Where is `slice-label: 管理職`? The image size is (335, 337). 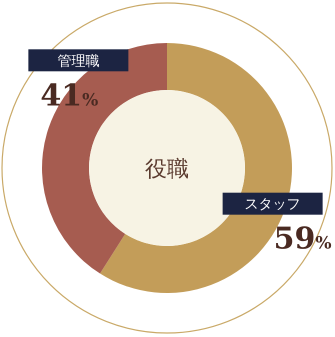
slice-label: 管理職 is located at coordinates (78, 61).